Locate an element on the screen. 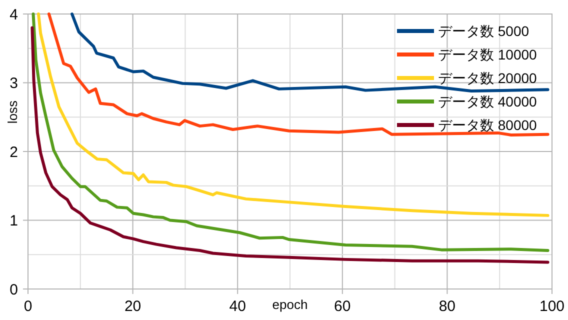  y-tick-label: 1 is located at coordinates (14, 221).